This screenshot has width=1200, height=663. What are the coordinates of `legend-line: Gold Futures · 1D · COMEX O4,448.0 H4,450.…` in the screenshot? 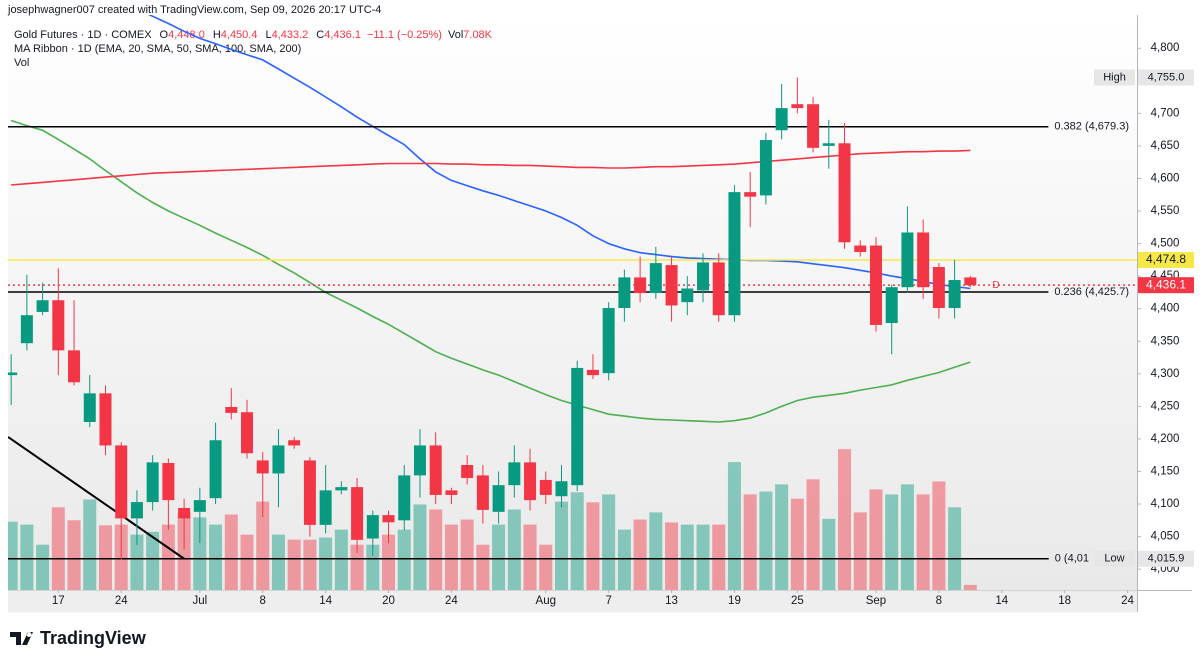 It's located at (253, 35).